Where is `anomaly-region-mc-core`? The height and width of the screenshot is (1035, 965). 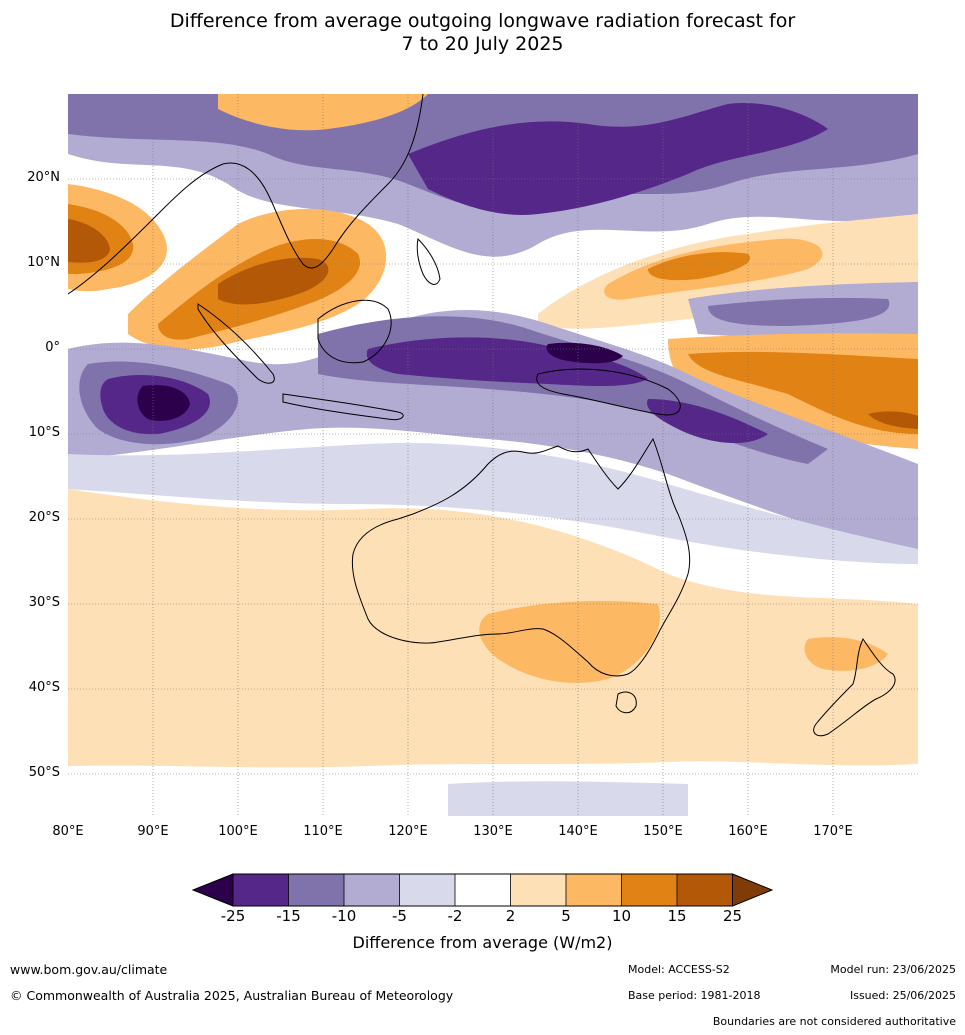
anomaly-region-mc-core is located at coordinates (584, 353).